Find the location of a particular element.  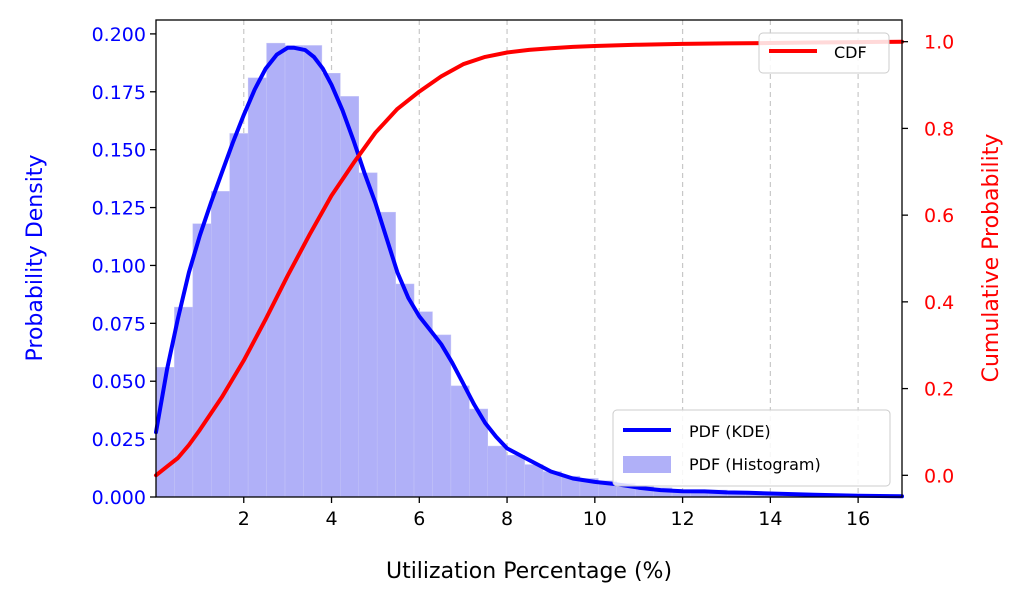

x-tick-label: 14 is located at coordinates (770, 519).